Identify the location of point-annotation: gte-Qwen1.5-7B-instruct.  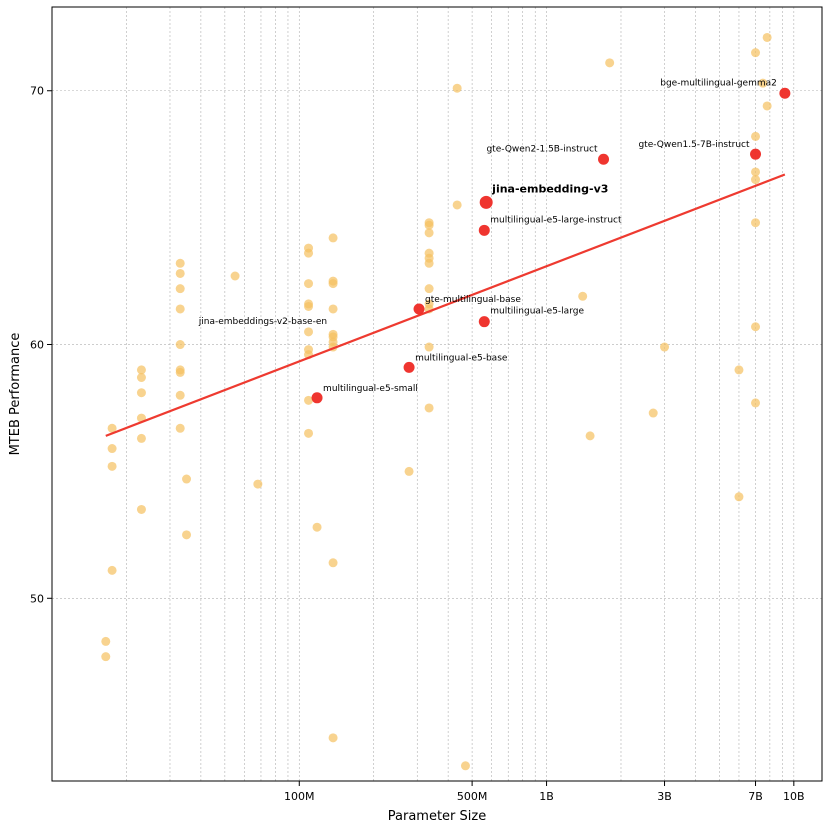
(694, 145).